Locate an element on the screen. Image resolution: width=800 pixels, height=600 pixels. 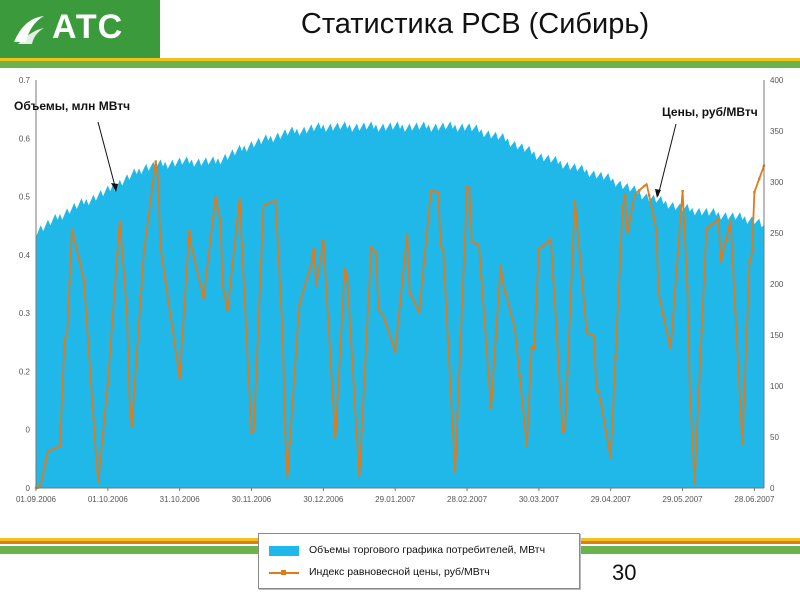
y-right-tick-label: 150 is located at coordinates (777, 335).